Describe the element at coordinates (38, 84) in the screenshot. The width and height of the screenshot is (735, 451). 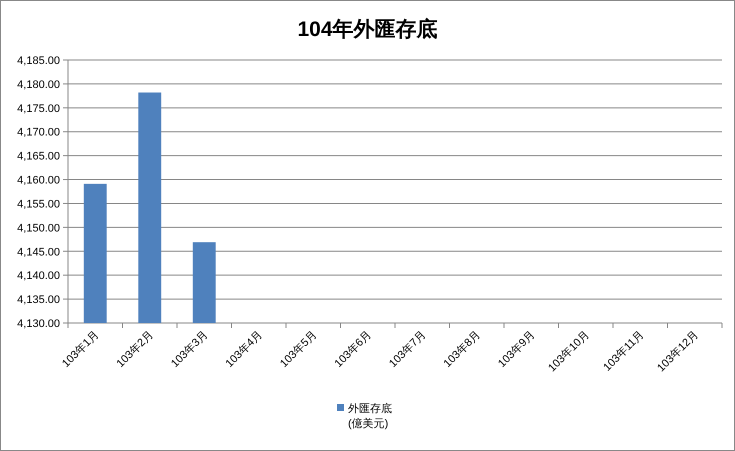
I see `y-tick-label: 4,180.00` at that location.